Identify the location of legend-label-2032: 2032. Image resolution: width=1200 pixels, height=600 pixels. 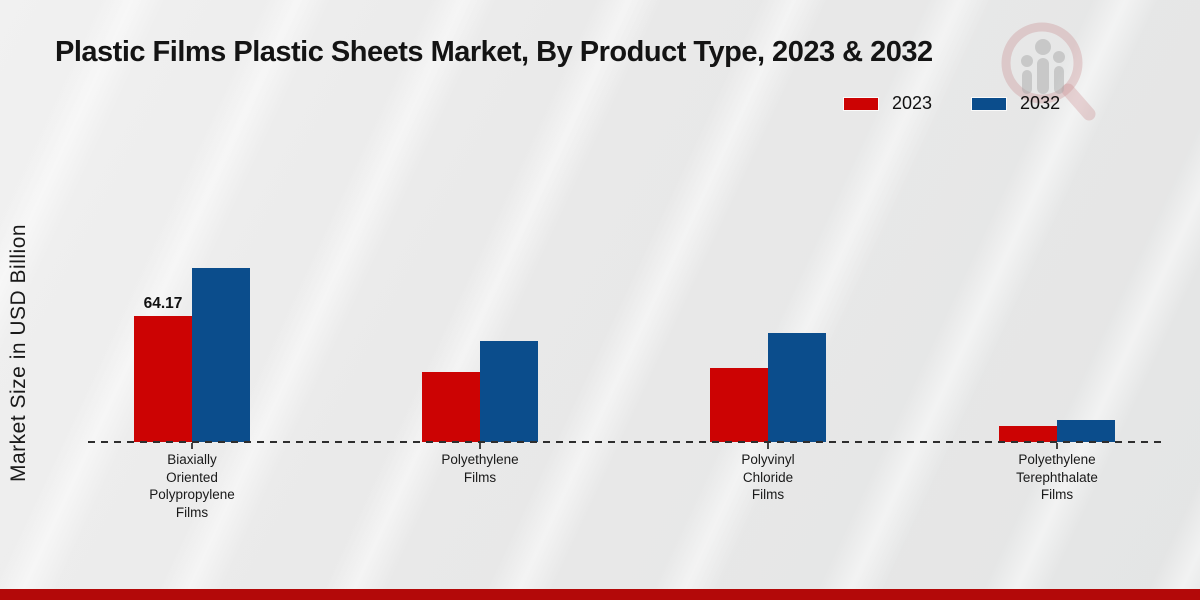
(1040, 103).